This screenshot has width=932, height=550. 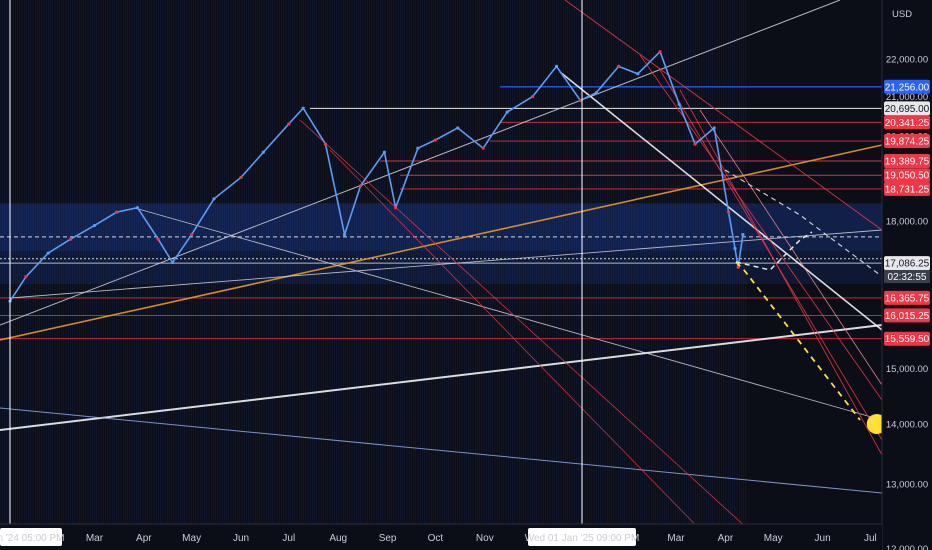 I want to click on price-level-tag: 16,015.25, so click(x=907, y=315).